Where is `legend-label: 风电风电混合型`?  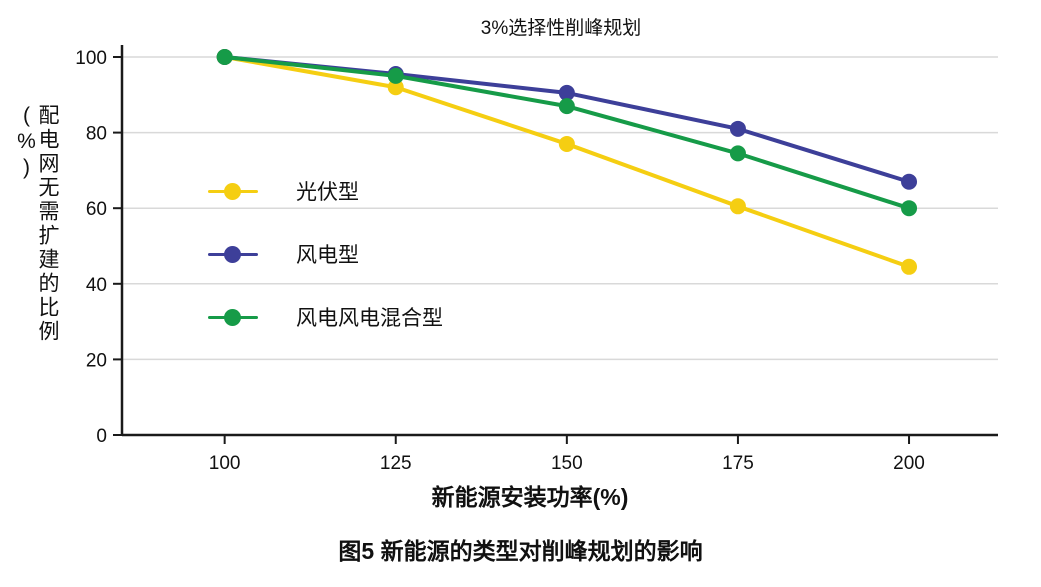 legend-label: 风电风电混合型 is located at coordinates (369, 318).